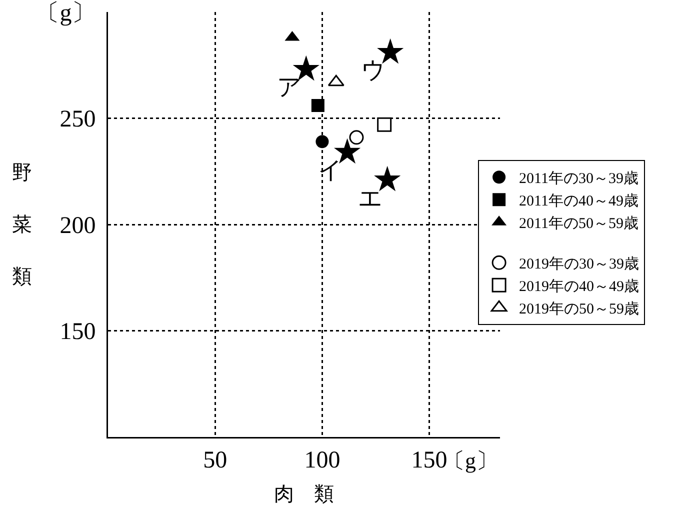  I want to click on legend-label: 2011年の30～39歳, so click(578, 178).